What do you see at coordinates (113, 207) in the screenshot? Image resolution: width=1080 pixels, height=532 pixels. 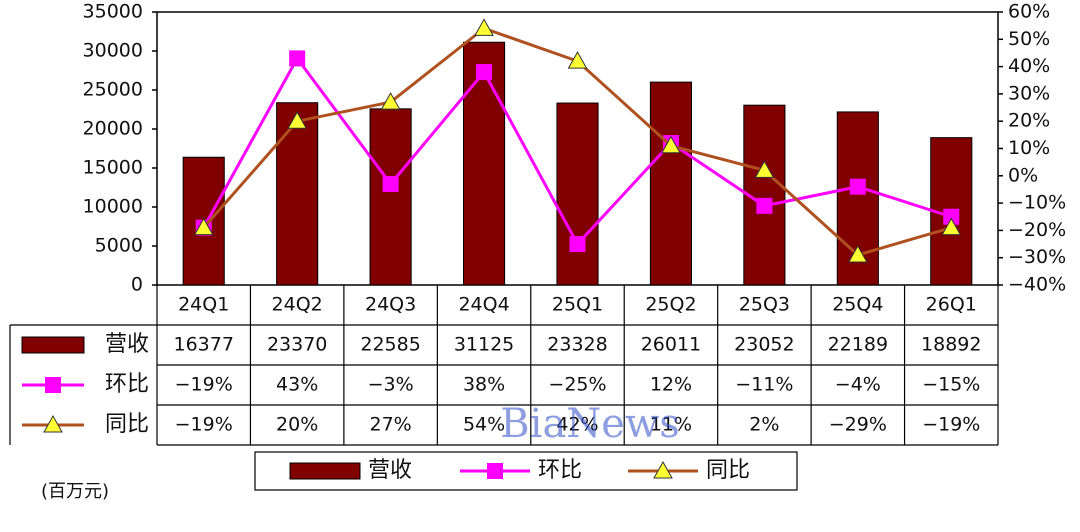 I see `y-tick-label: 10000` at bounding box center [113, 207].